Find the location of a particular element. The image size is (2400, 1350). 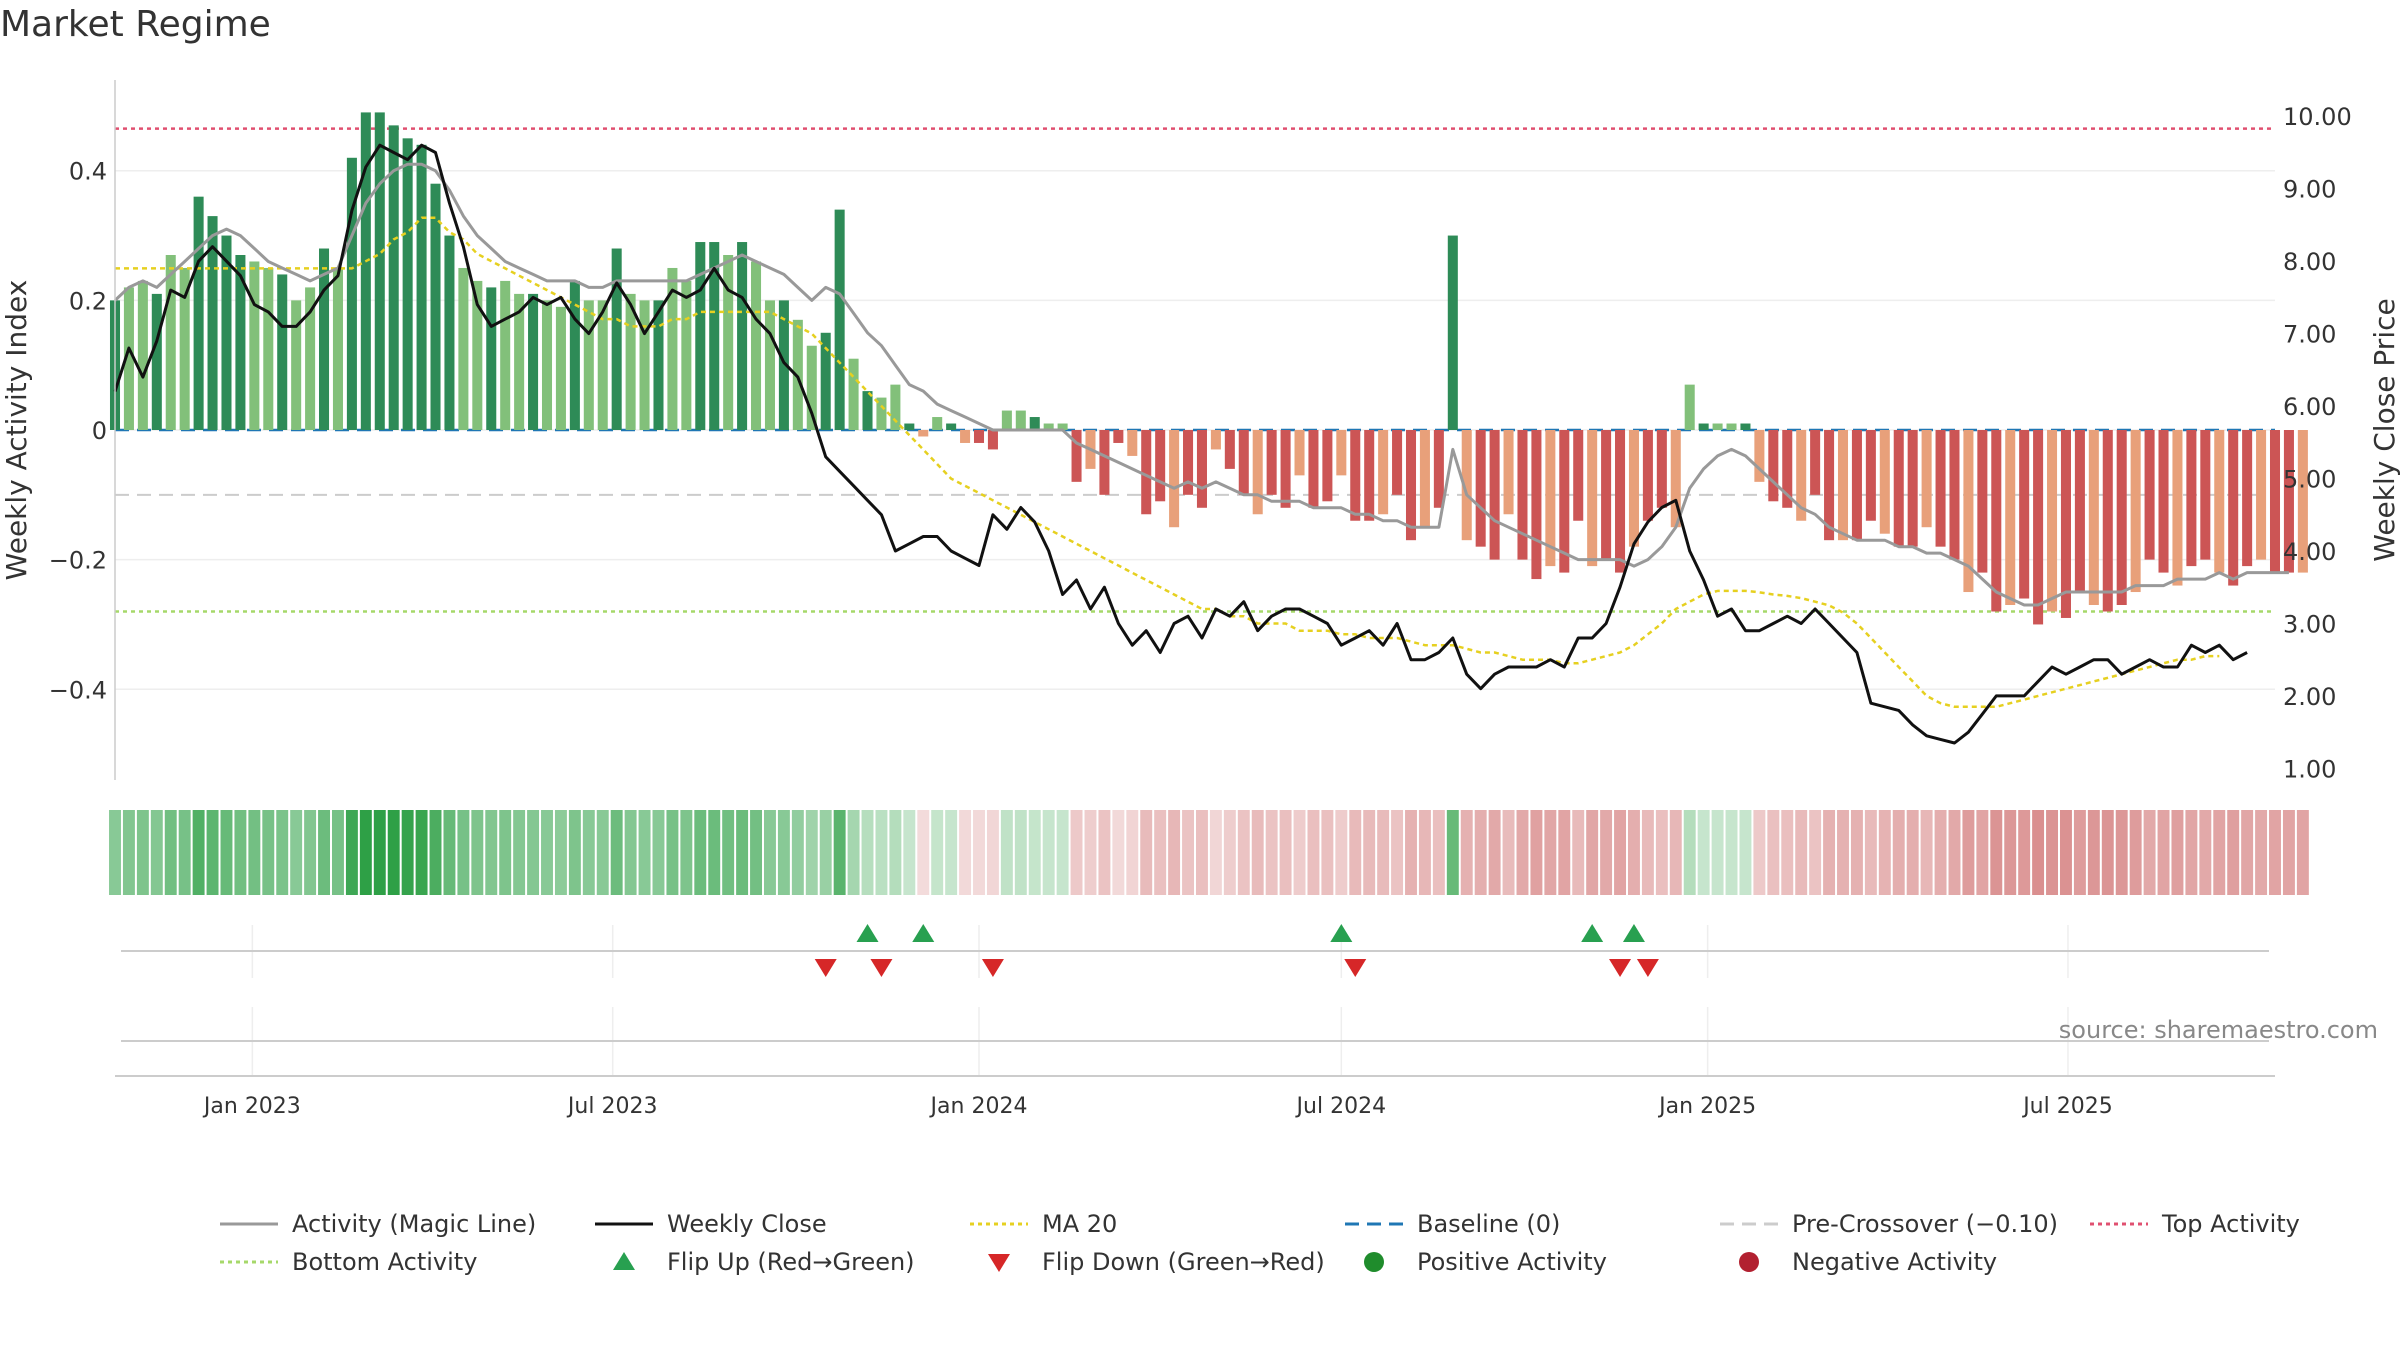

legend-swatch-triangle-down is located at coordinates (999, 1263).